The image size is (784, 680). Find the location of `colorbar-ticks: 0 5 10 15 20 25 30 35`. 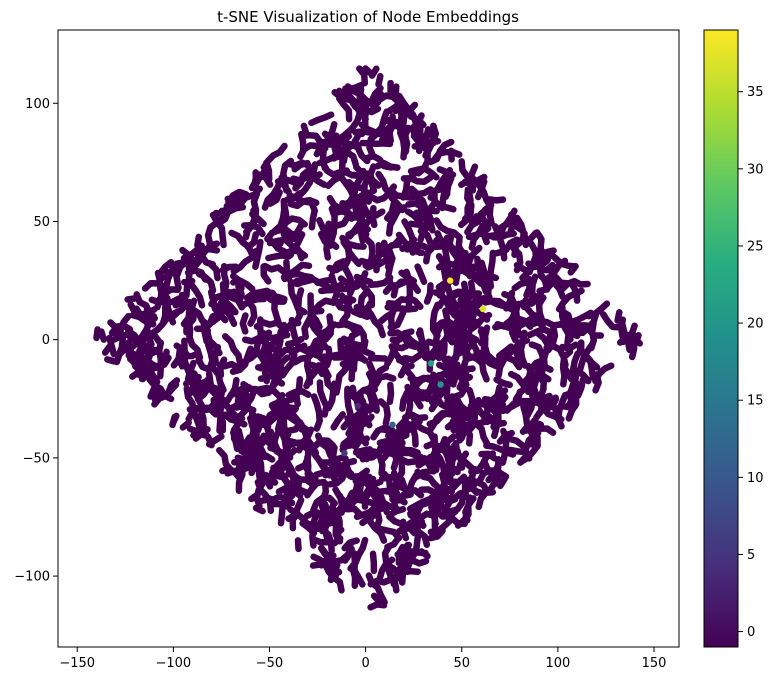

colorbar-ticks: 0 5 10 15 20 25 30 35 is located at coordinates (751, 362).